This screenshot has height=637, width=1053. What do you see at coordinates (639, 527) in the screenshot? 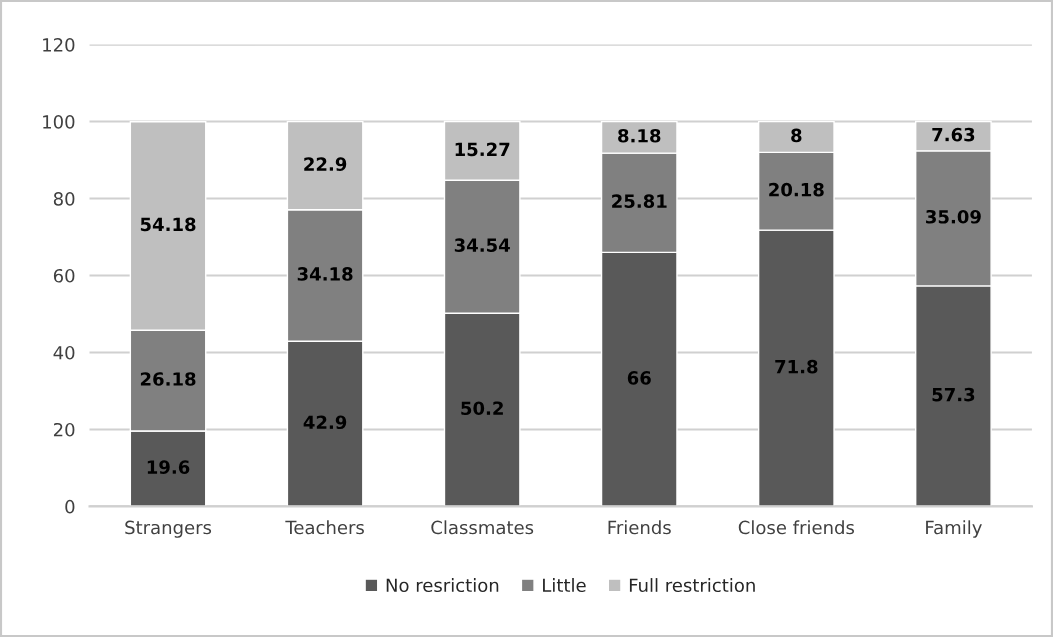
I see `x-tick-label: Friends` at bounding box center [639, 527].